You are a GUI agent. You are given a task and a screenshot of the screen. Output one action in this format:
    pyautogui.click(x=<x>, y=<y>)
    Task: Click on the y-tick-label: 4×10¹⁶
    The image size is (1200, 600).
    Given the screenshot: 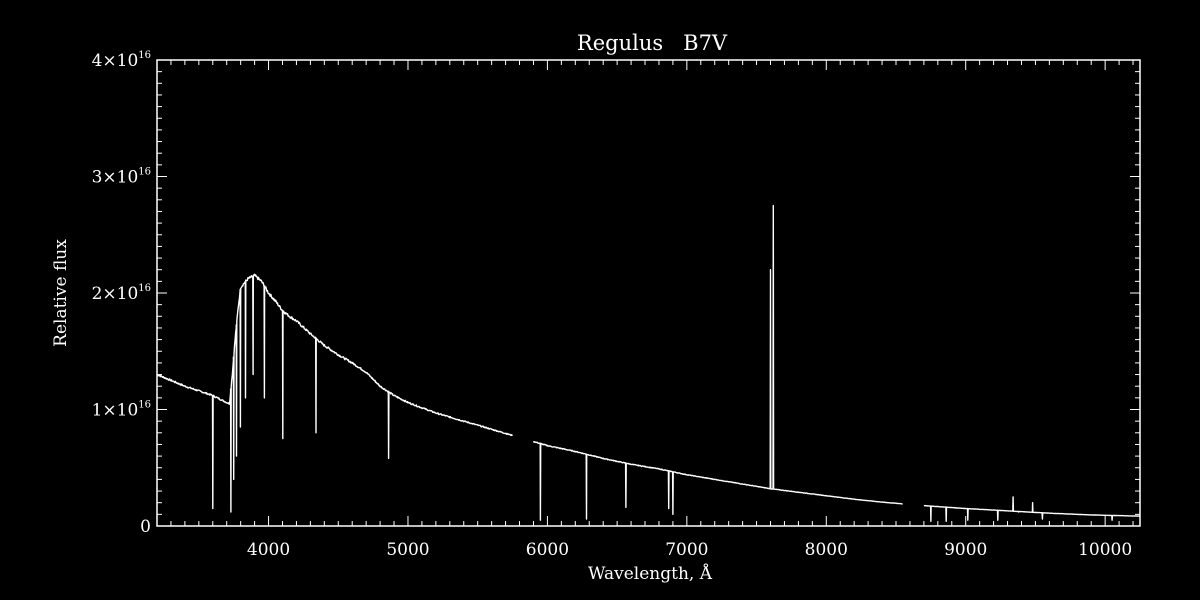 What is the action you would take?
    pyautogui.click(x=121, y=60)
    